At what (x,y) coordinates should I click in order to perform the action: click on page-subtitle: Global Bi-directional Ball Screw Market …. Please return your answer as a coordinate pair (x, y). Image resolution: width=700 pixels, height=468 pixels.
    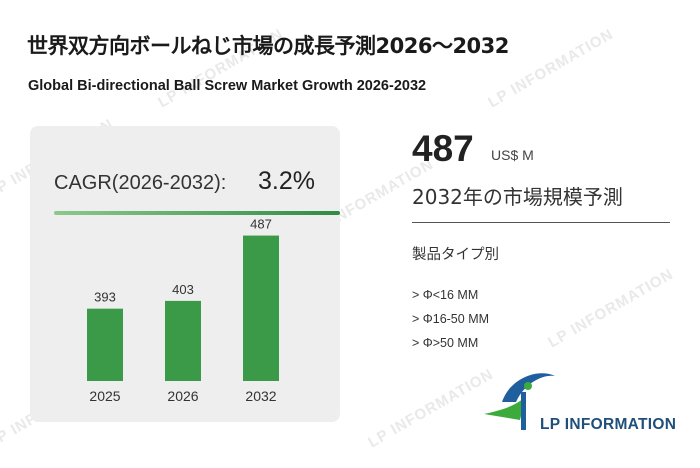
    Looking at the image, I should click on (227, 86).